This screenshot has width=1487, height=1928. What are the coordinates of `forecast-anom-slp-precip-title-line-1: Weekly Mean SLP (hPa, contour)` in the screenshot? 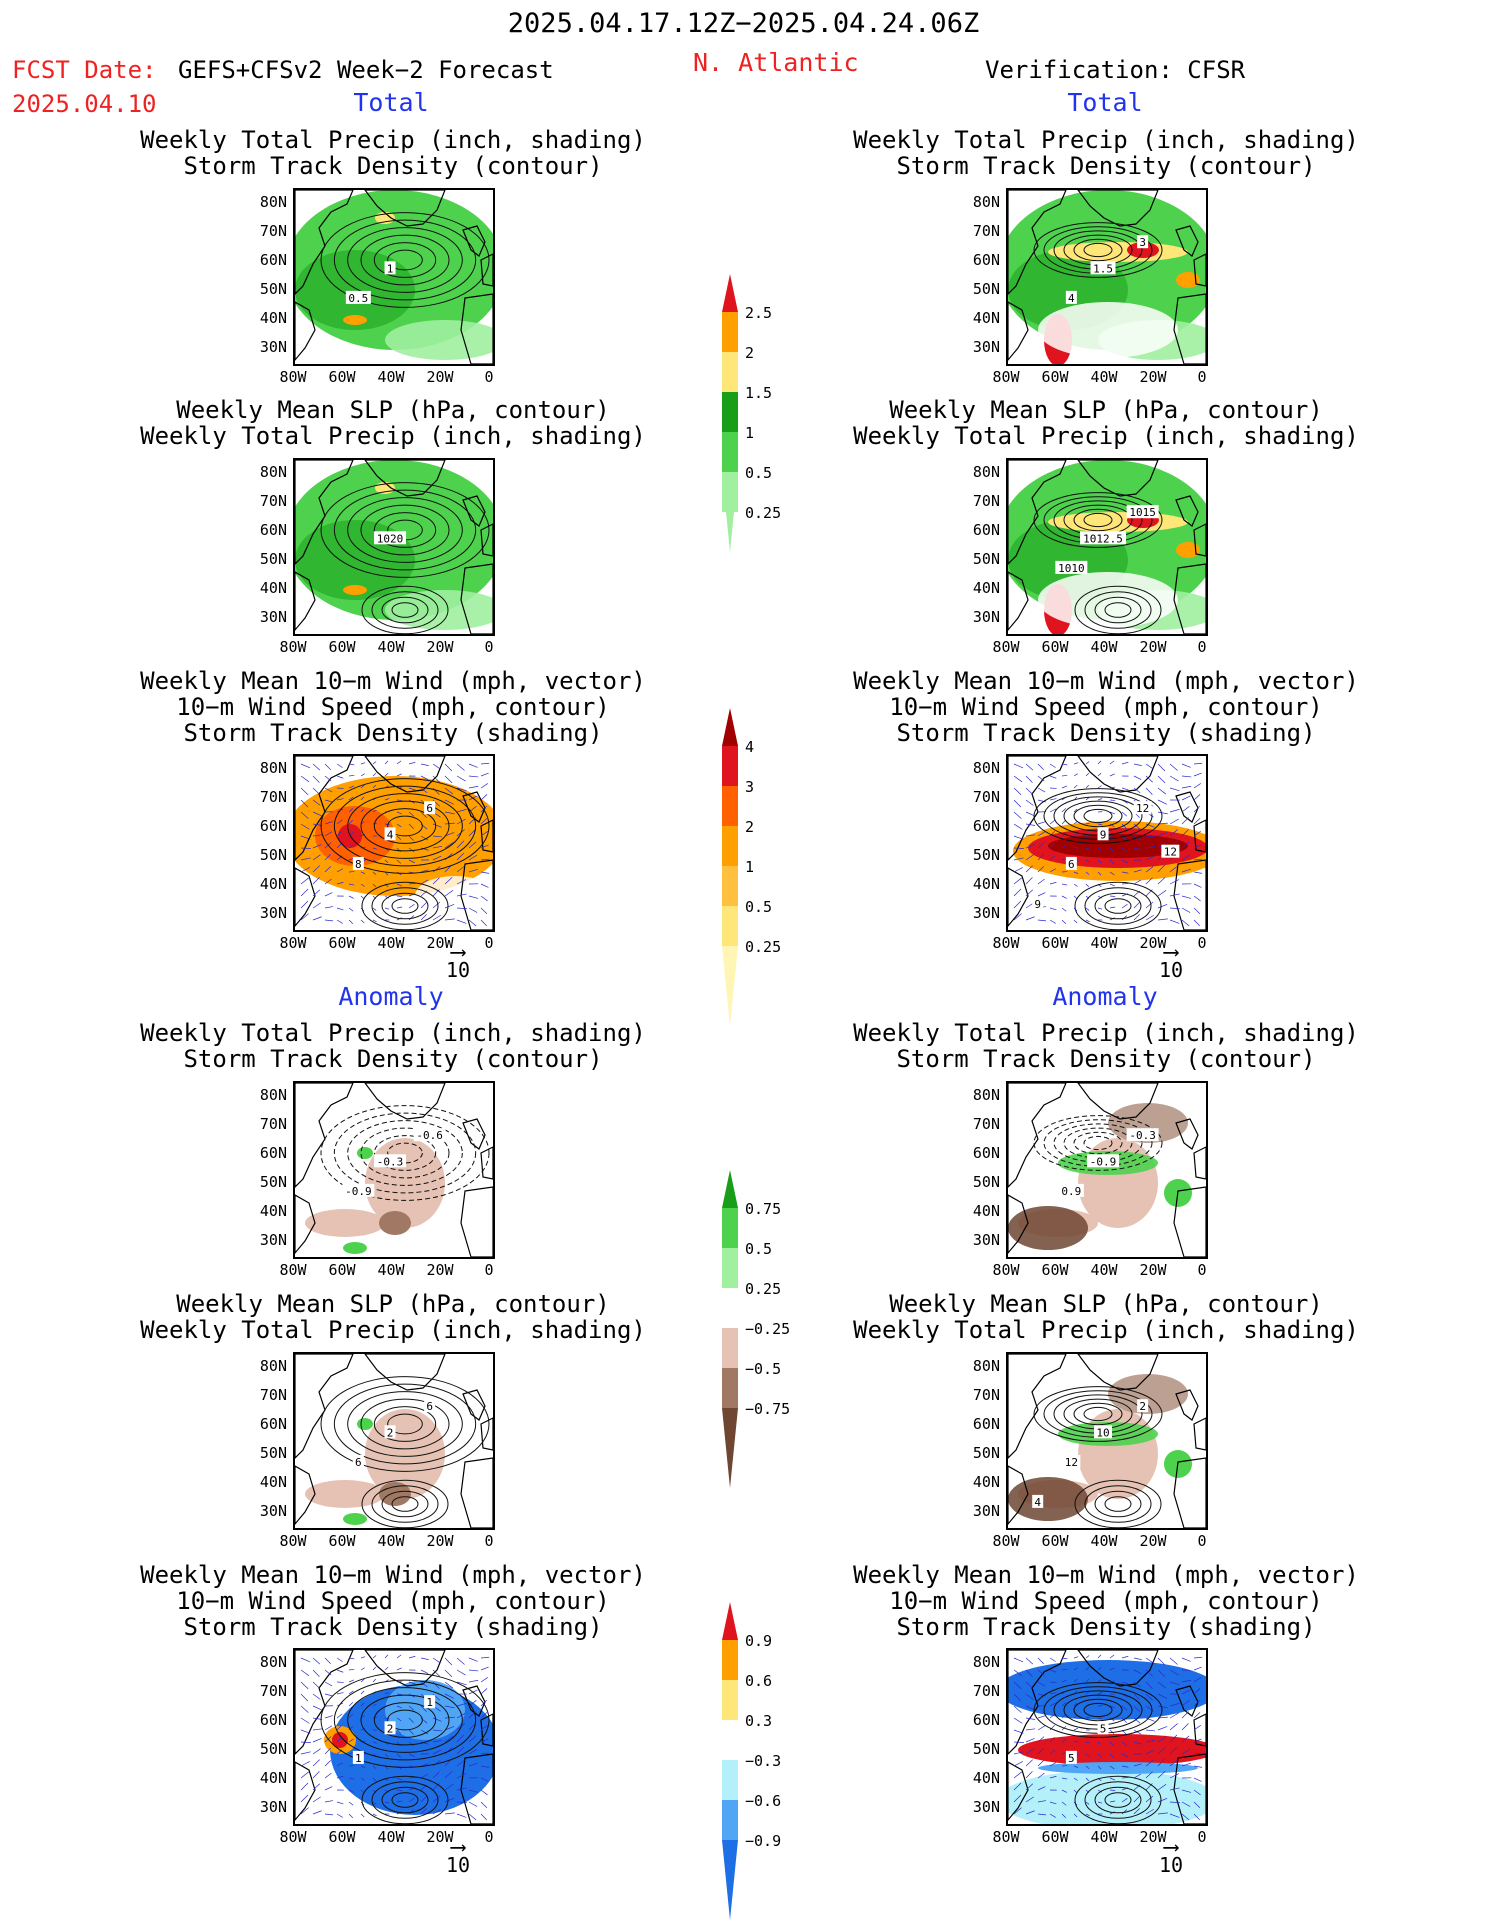 It's located at (393, 1304).